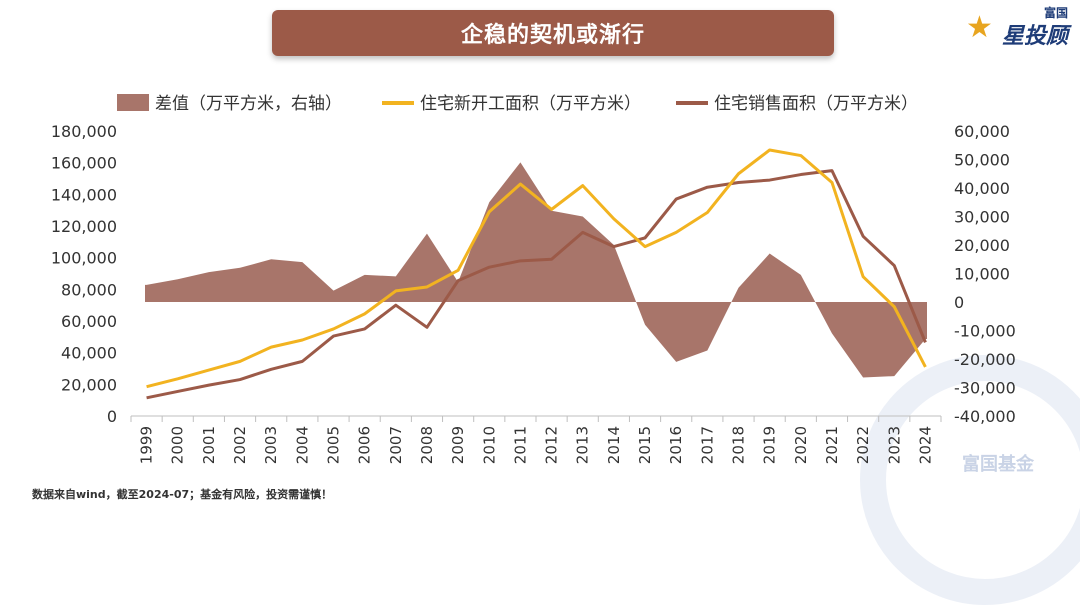 This screenshot has height=605, width=1080. I want to click on left-tick-label: 20,000, so click(89, 384).